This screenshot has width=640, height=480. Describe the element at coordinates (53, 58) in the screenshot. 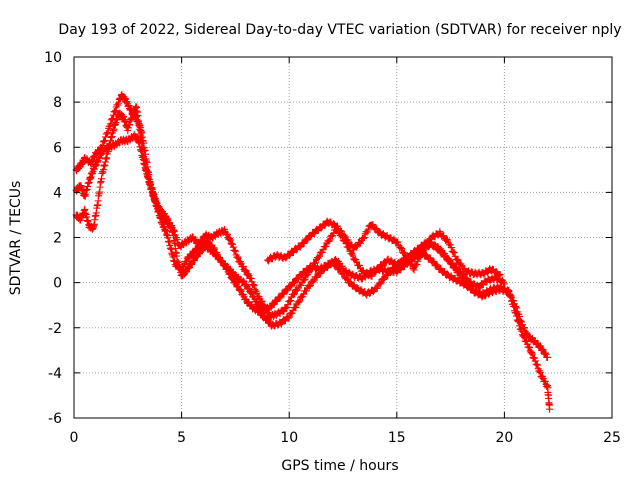

I see `y-tick-label: 10` at that location.